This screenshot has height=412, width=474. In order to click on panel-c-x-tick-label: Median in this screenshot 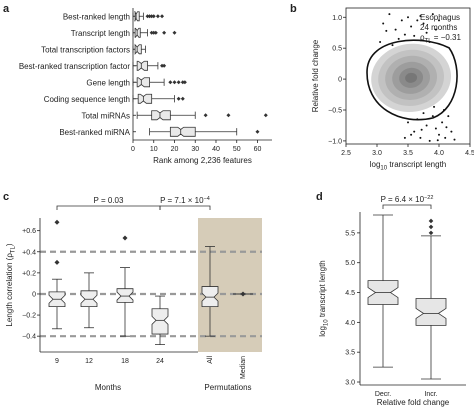, I will do `click(243, 367)`.